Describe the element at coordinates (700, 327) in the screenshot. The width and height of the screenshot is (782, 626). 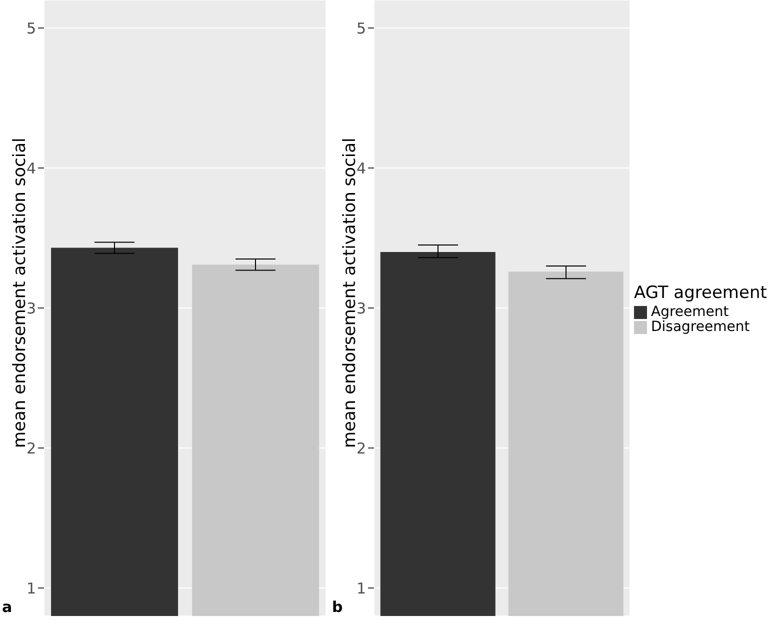
I see `legend-label: Disagreement` at that location.